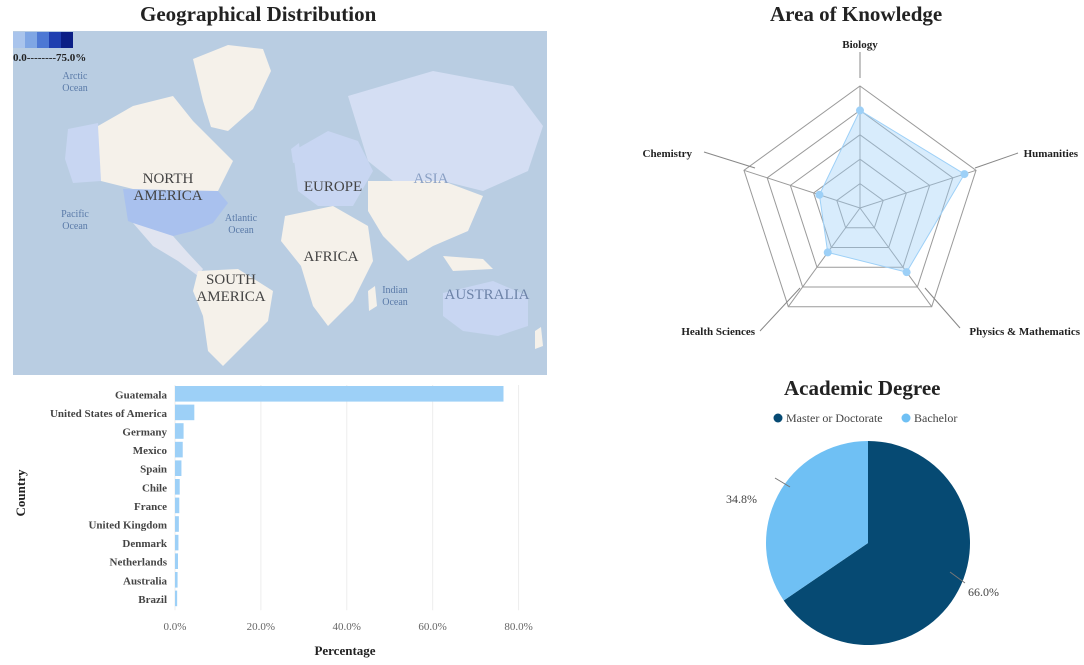 The image size is (1084, 665). I want to click on label-indian-ocean: Indian Ocean, so click(395, 296).